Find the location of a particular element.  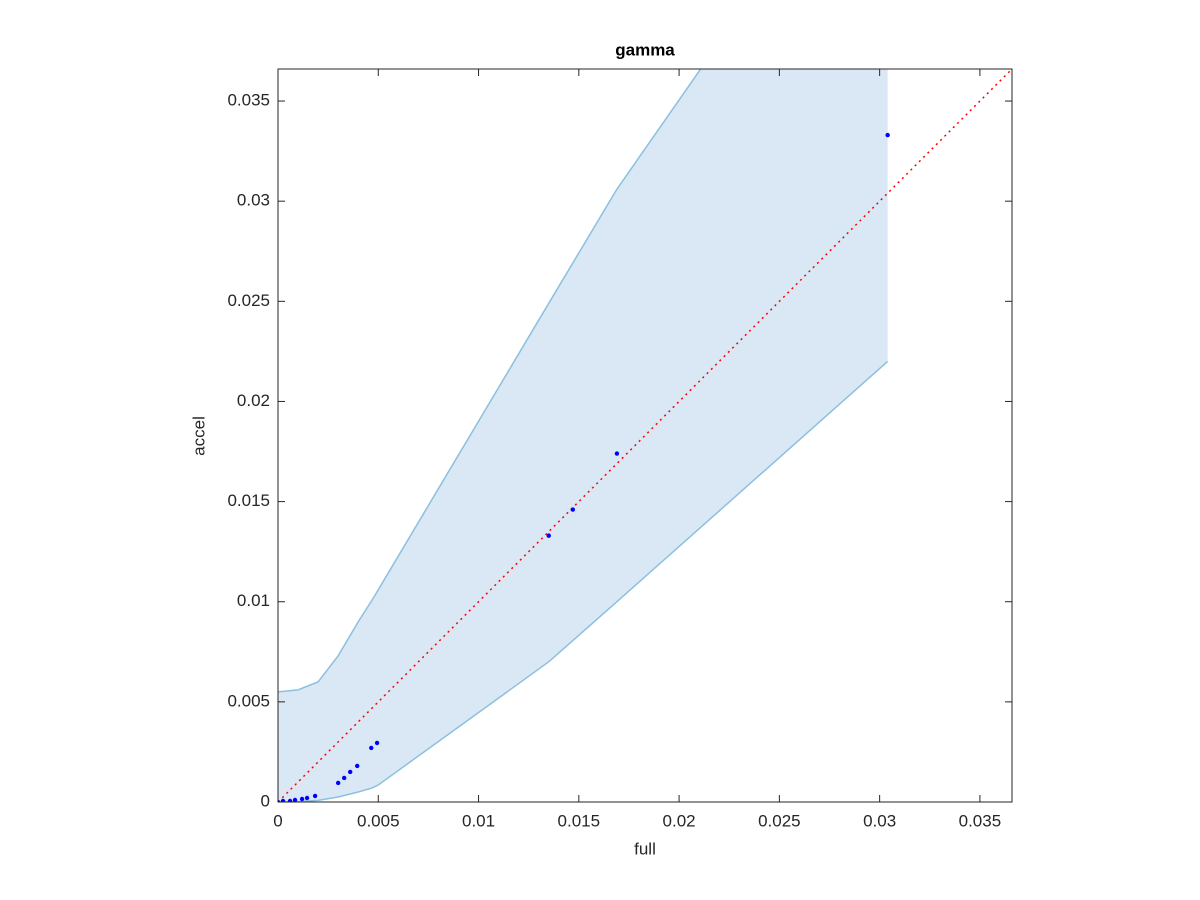

y-tick-label: 0.02 is located at coordinates (253, 400).